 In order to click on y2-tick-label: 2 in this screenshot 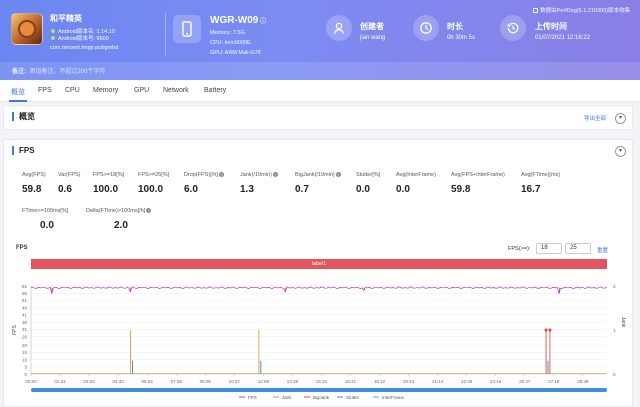, I will do `click(614, 286)`.